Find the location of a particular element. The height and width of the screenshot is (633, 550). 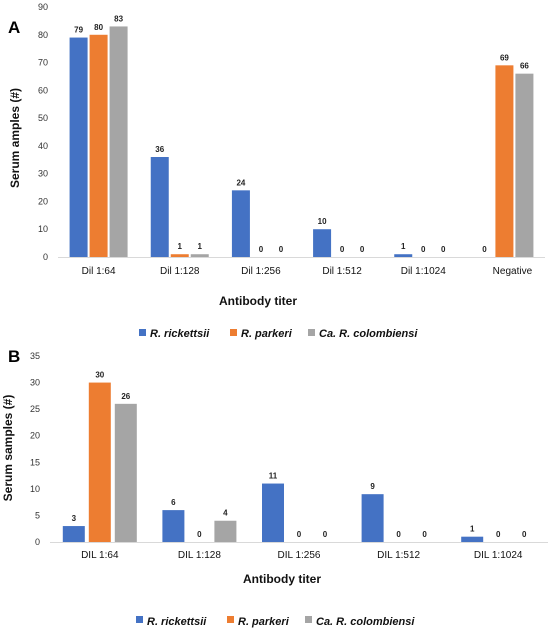

panel-b-letter: B is located at coordinates (14, 356).